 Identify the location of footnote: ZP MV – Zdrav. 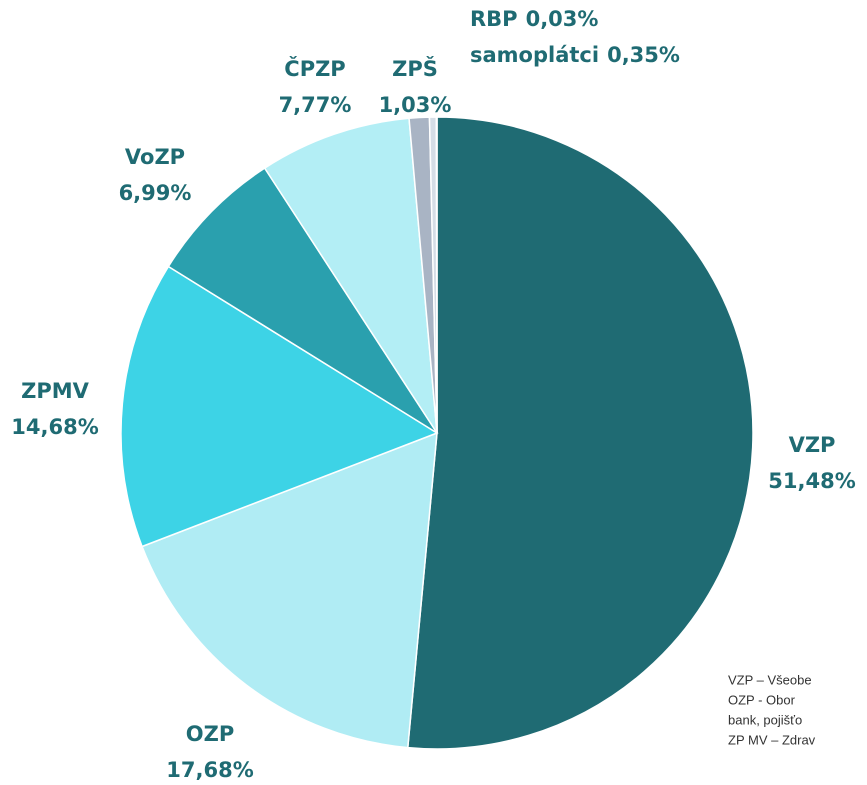
(772, 739).